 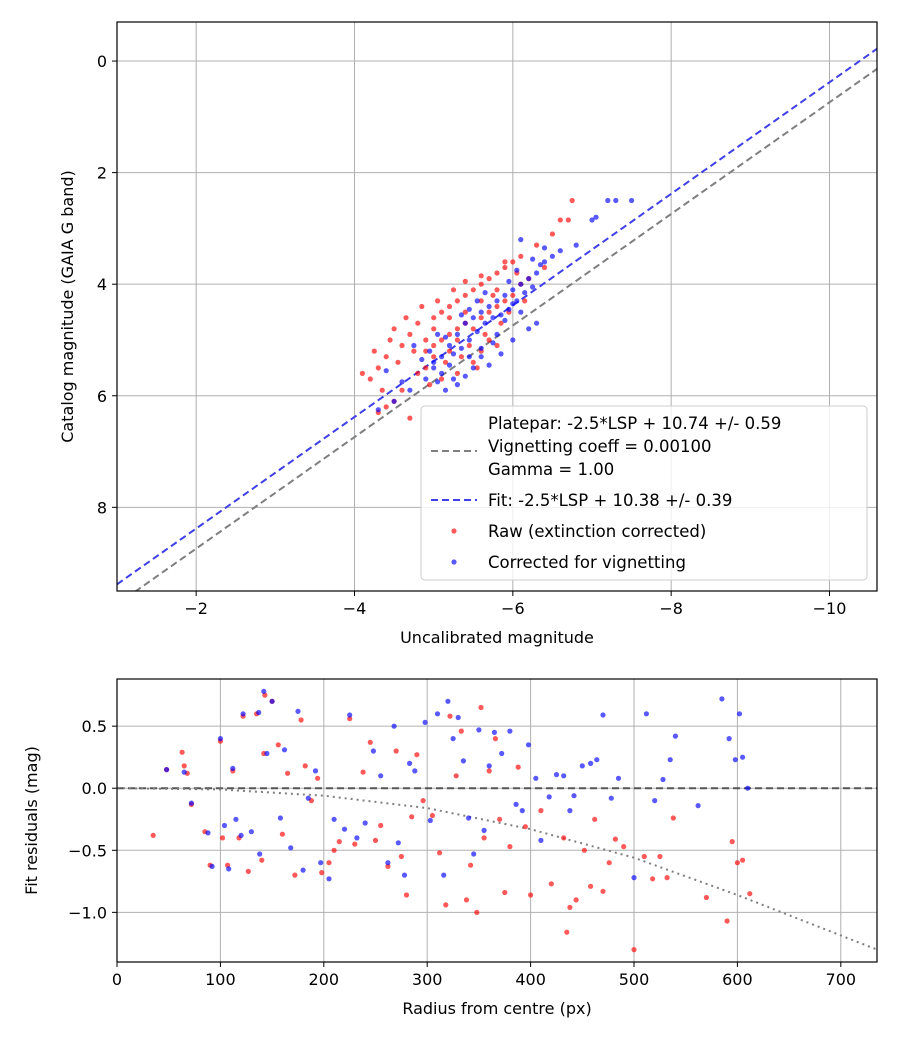 I want to click on x-tick-label: −2, so click(x=196, y=608).